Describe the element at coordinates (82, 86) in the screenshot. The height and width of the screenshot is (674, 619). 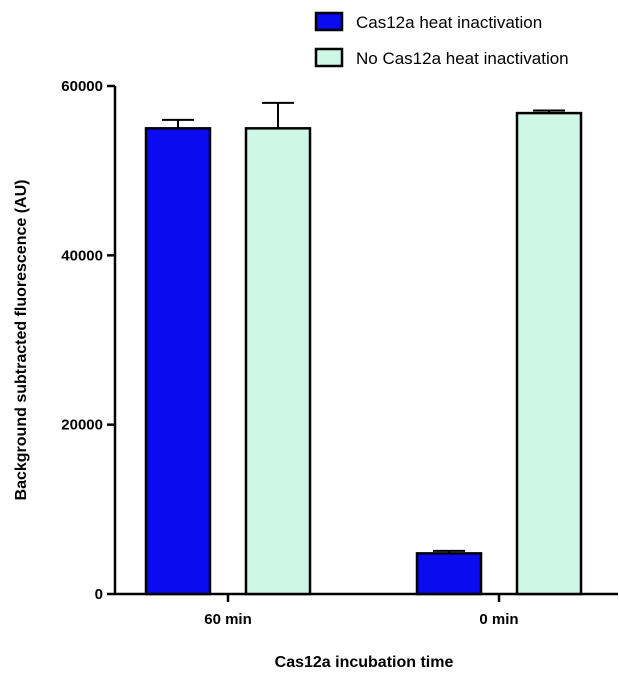
I see `y-tick-label: 60000` at that location.